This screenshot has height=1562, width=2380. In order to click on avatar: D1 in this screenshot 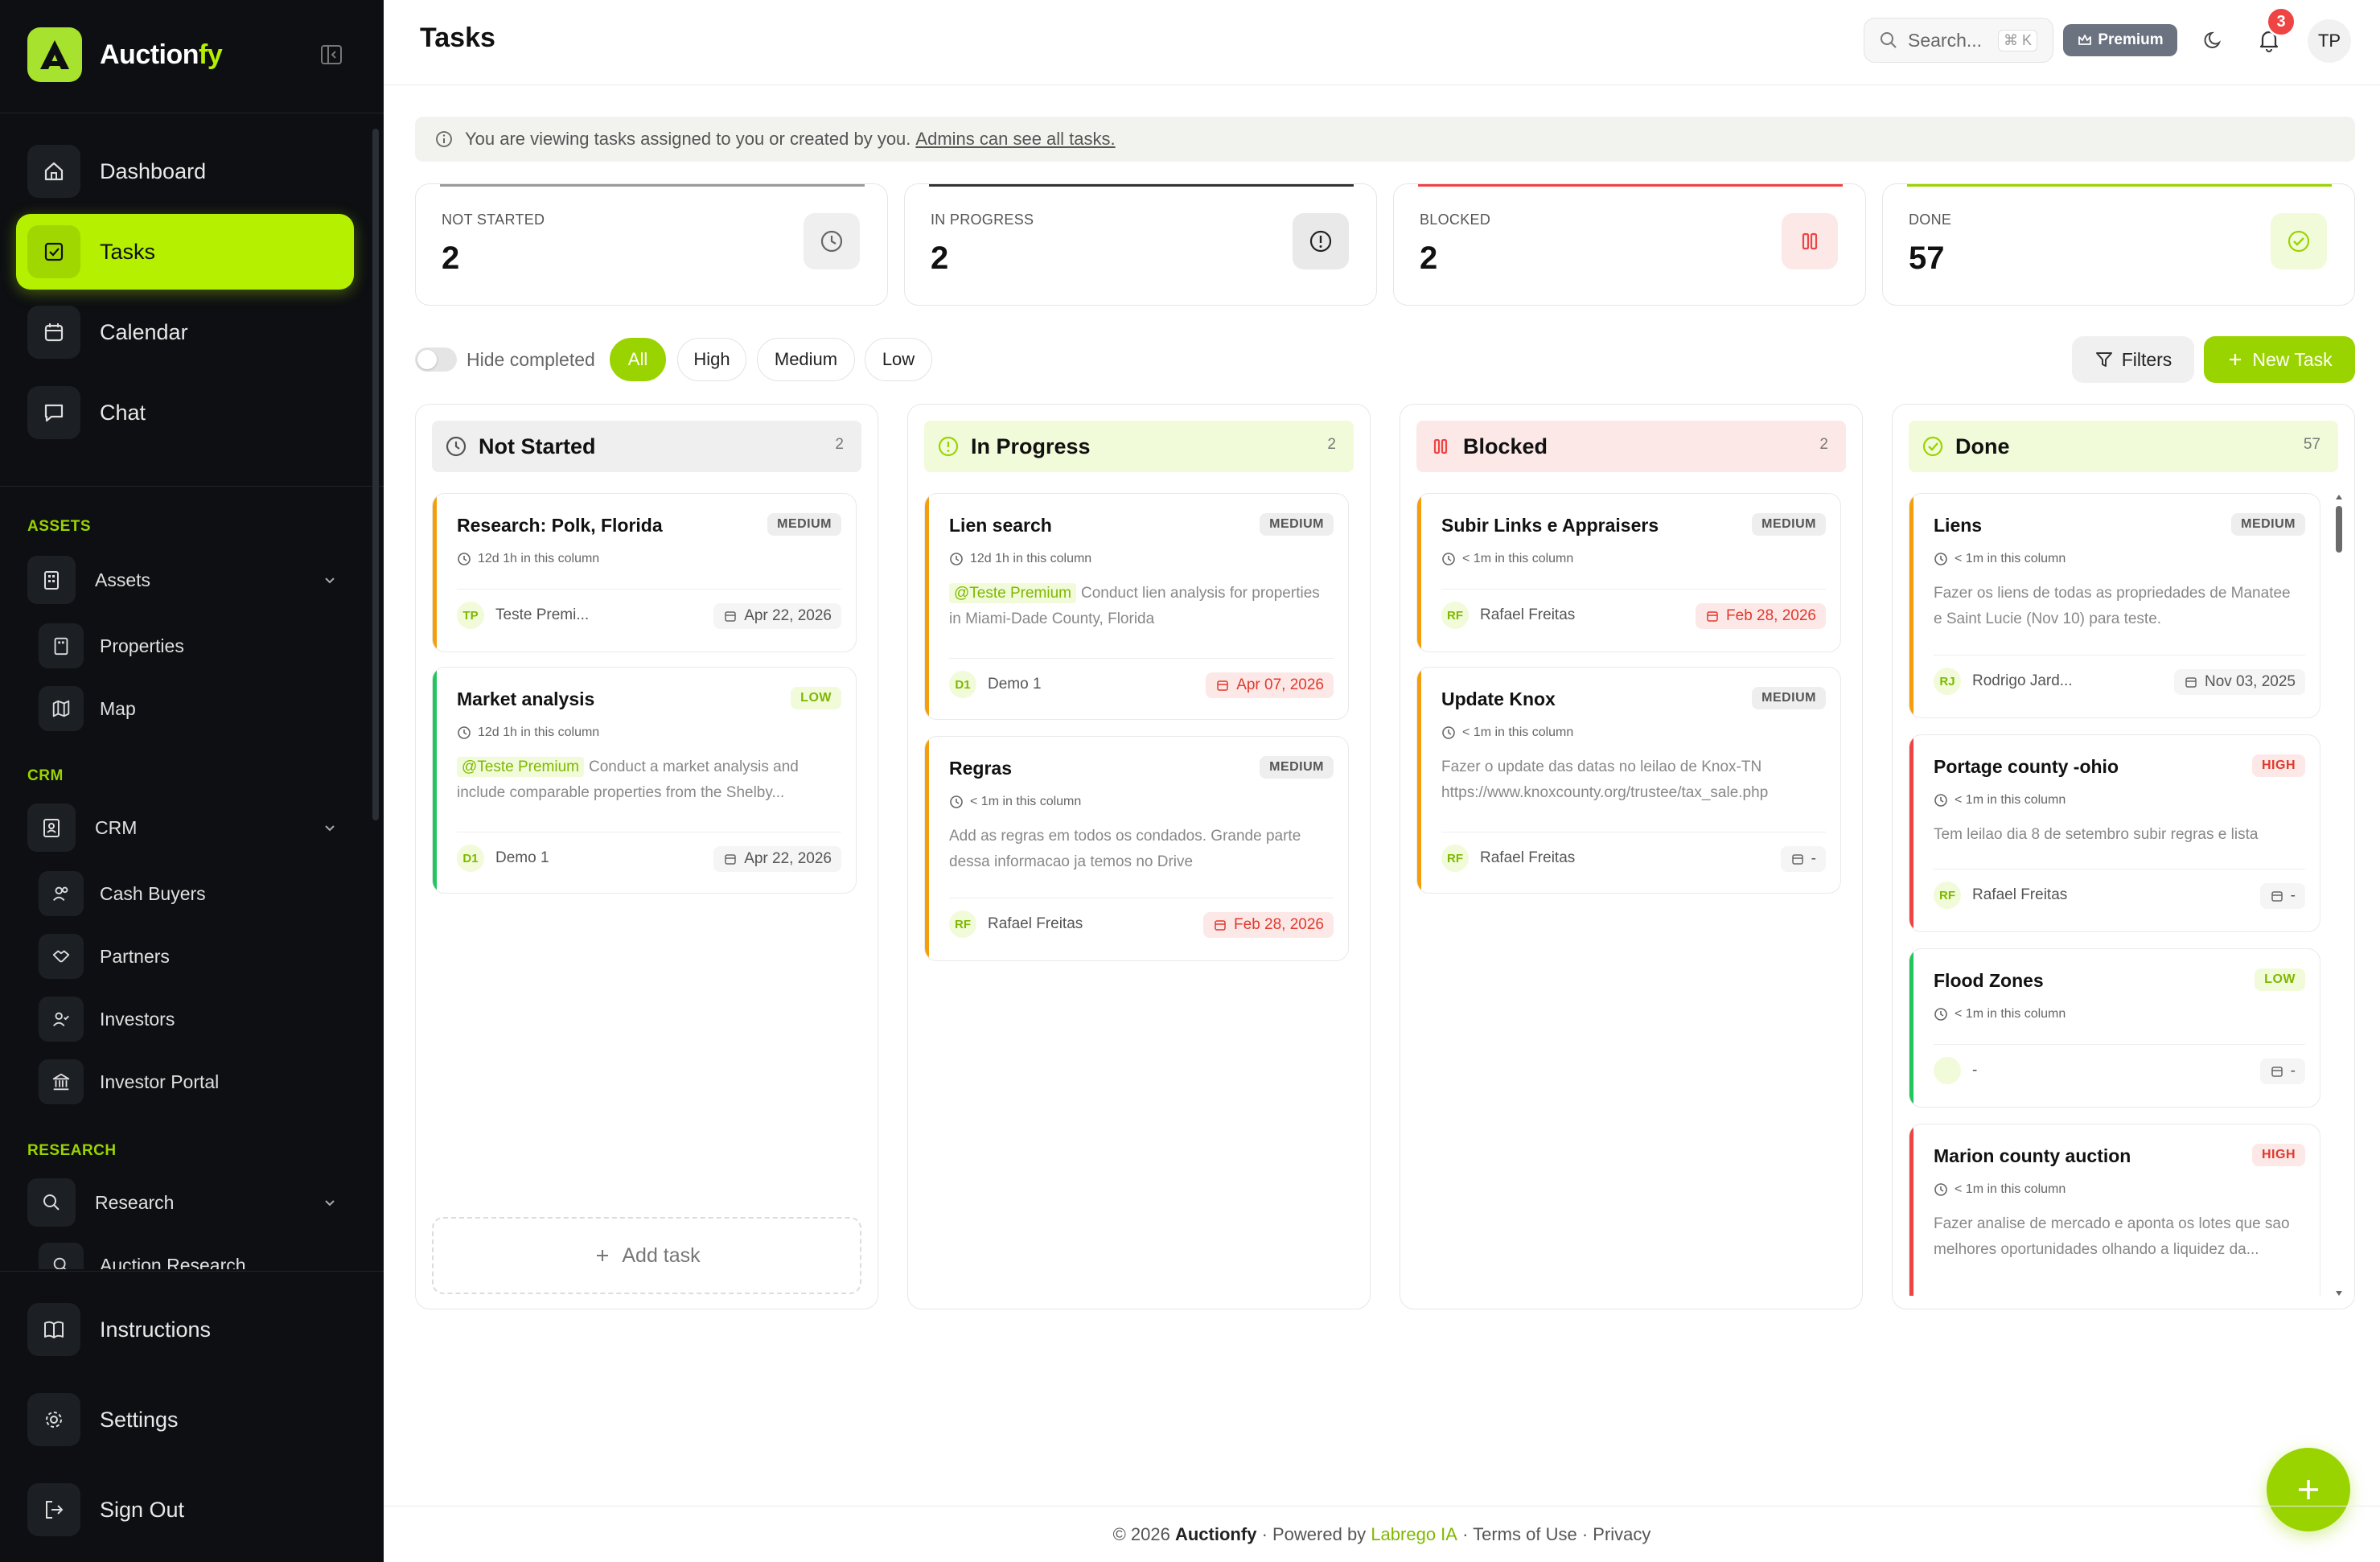, I will do `click(471, 859)`.